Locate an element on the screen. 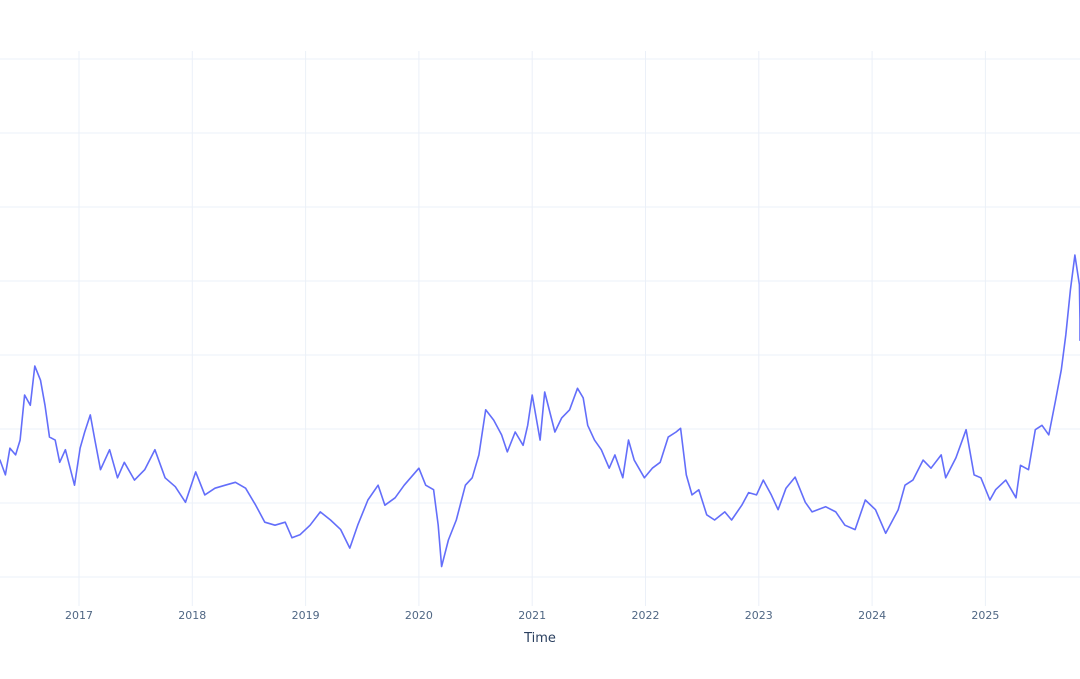 Image resolution: width=1080 pixels, height=679 pixels. x-tick-label: 2022 is located at coordinates (646, 615).